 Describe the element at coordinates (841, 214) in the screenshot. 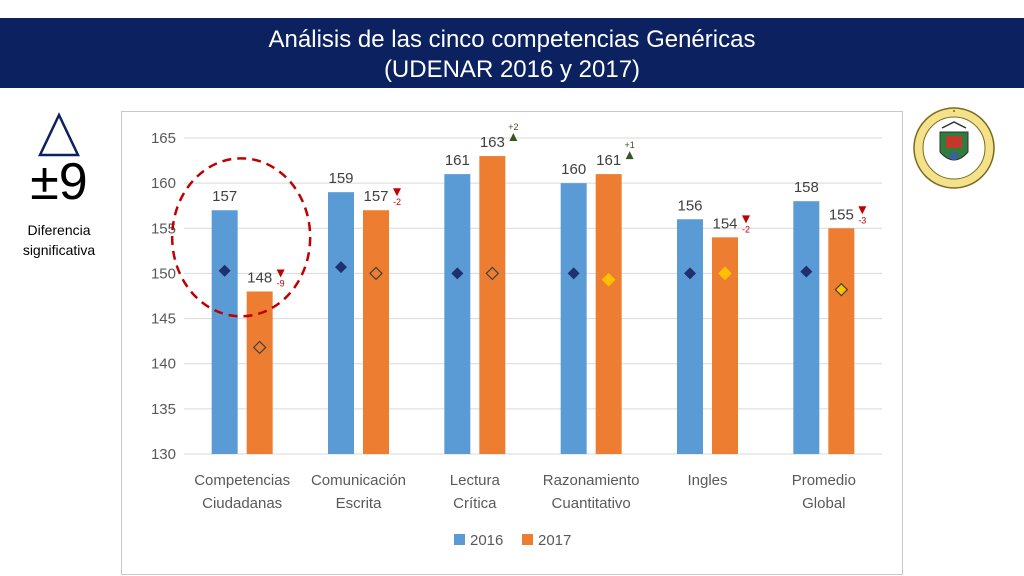

I see `data-label-2017: 155` at that location.